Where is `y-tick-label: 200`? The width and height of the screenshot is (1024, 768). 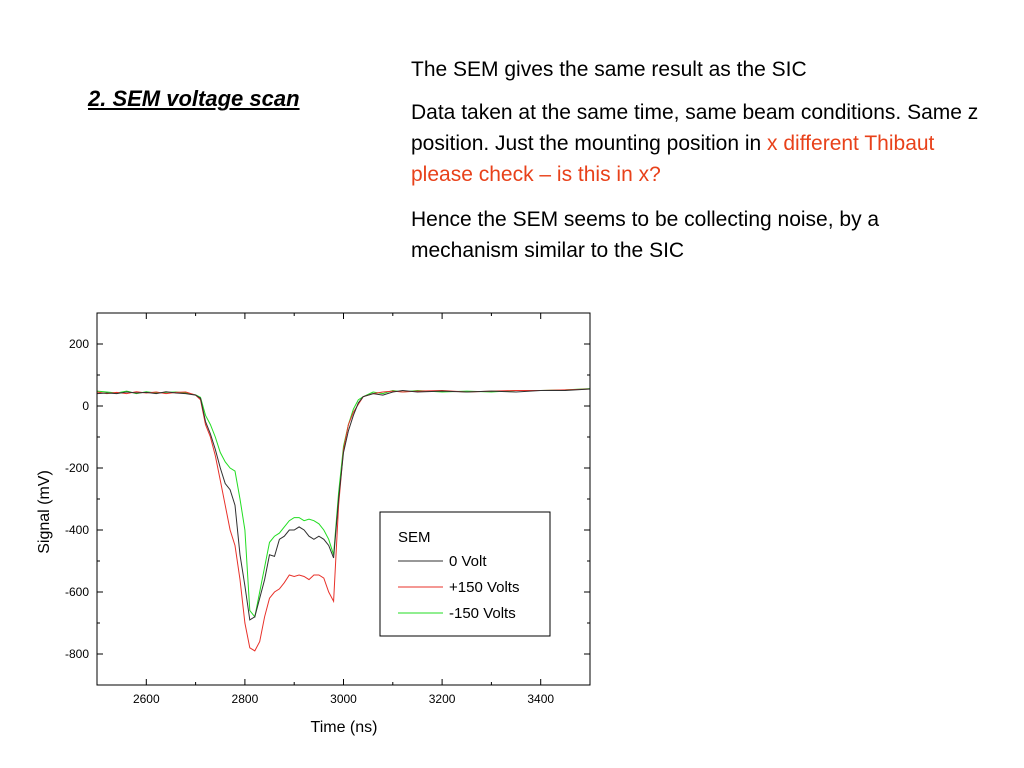
y-tick-label: 200 is located at coordinates (79, 344).